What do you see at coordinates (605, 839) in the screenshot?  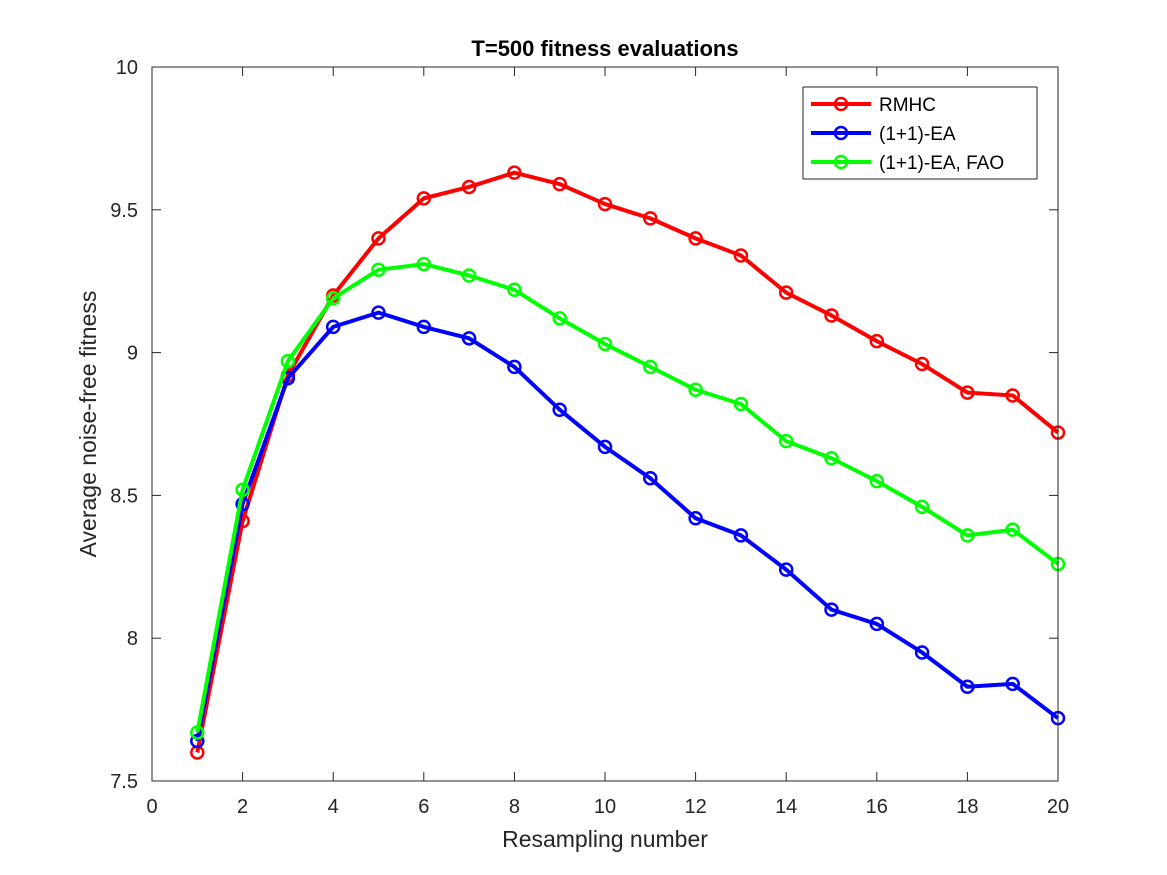 I see `x-axis-label: Resampling number` at bounding box center [605, 839].